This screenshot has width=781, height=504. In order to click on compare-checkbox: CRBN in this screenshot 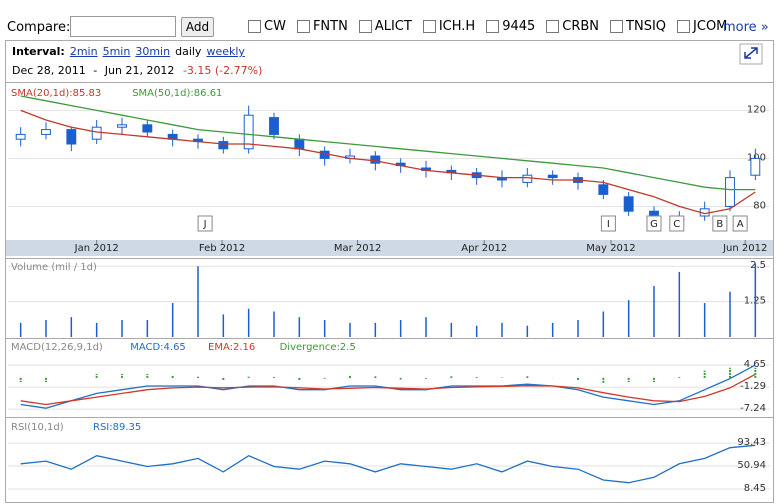, I will do `click(572, 26)`.